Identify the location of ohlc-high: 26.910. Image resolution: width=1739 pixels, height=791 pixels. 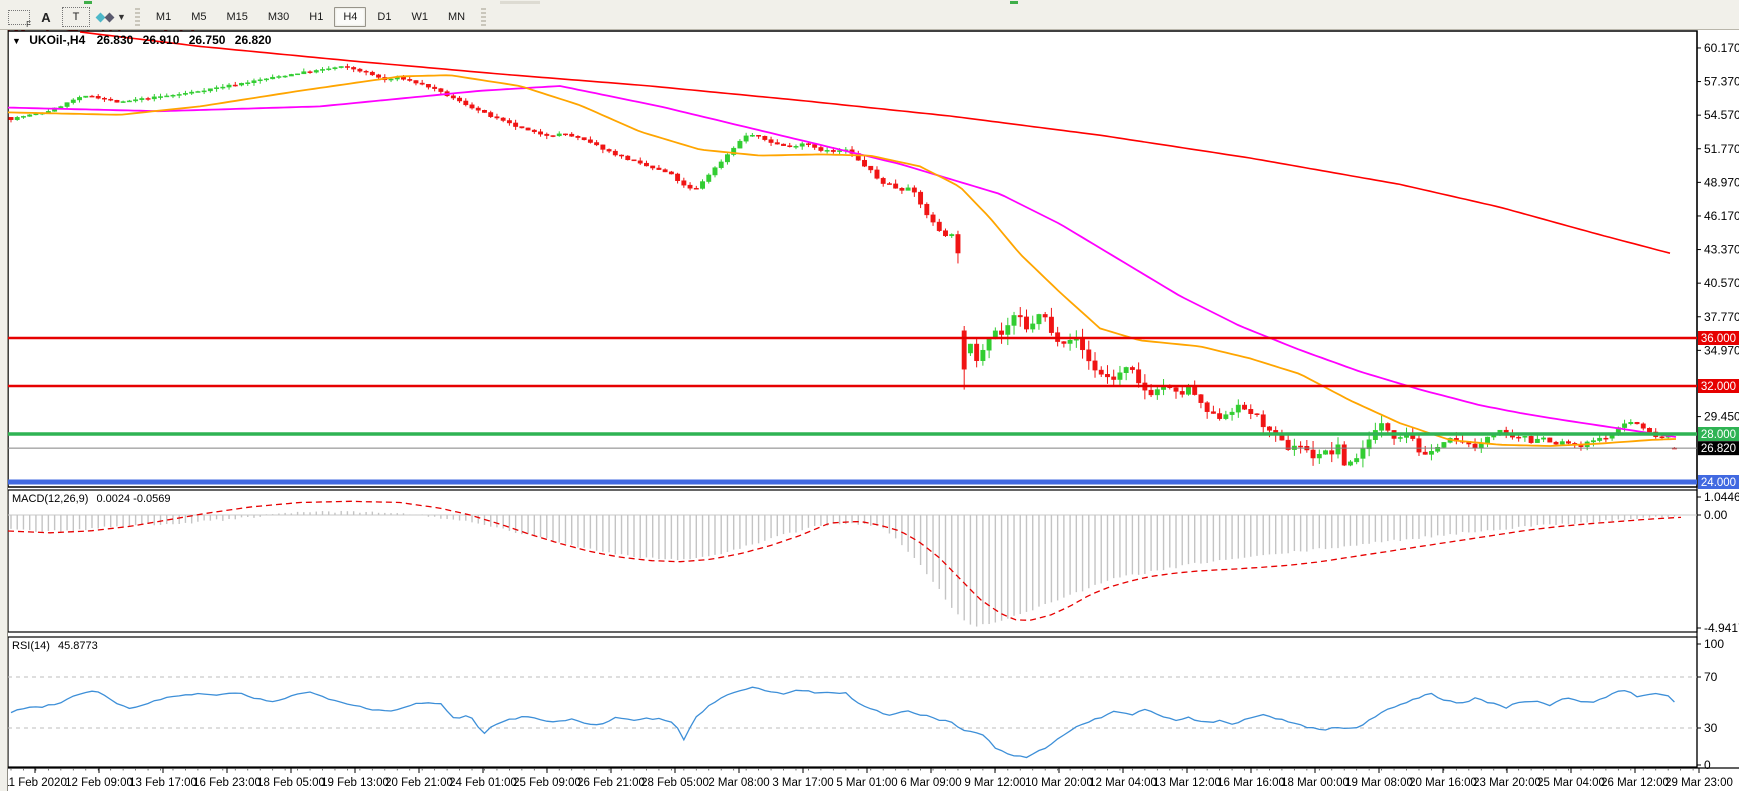
(161, 40).